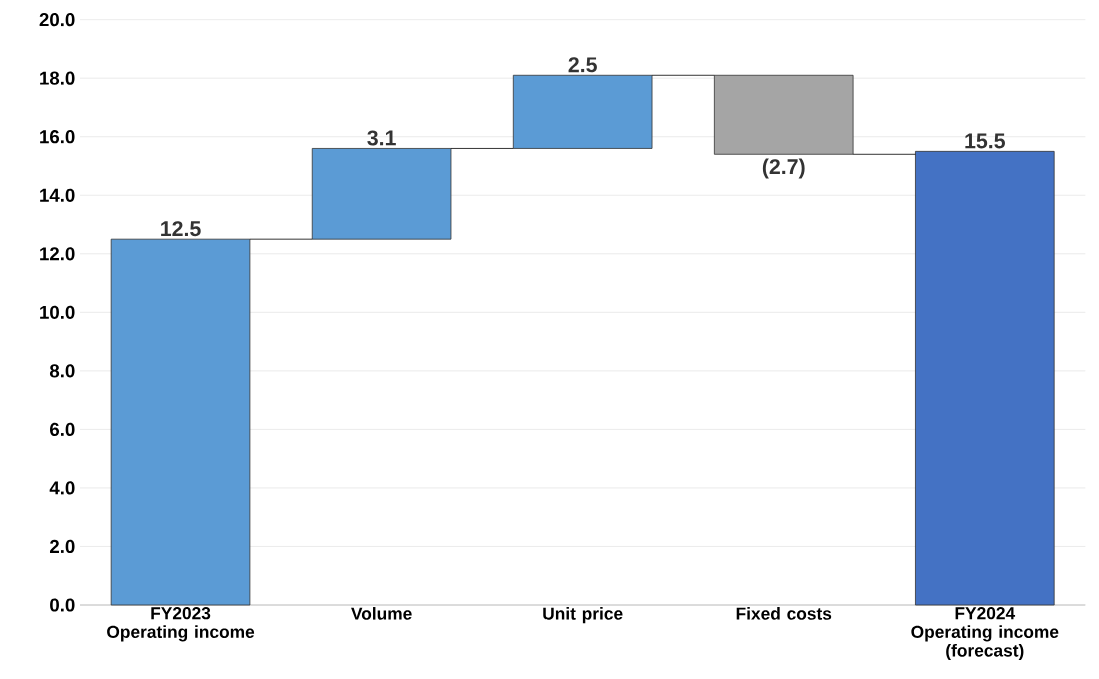  Describe the element at coordinates (57, 312) in the screenshot. I see `y-tick-label: 10.0` at that location.